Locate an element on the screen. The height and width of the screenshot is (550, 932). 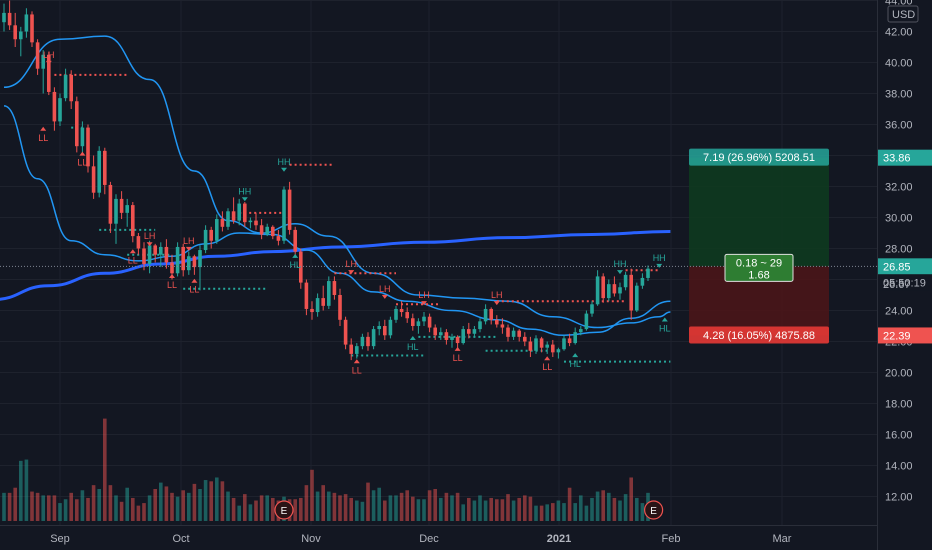
price-tick-label: 20.00 is located at coordinates (899, 374).